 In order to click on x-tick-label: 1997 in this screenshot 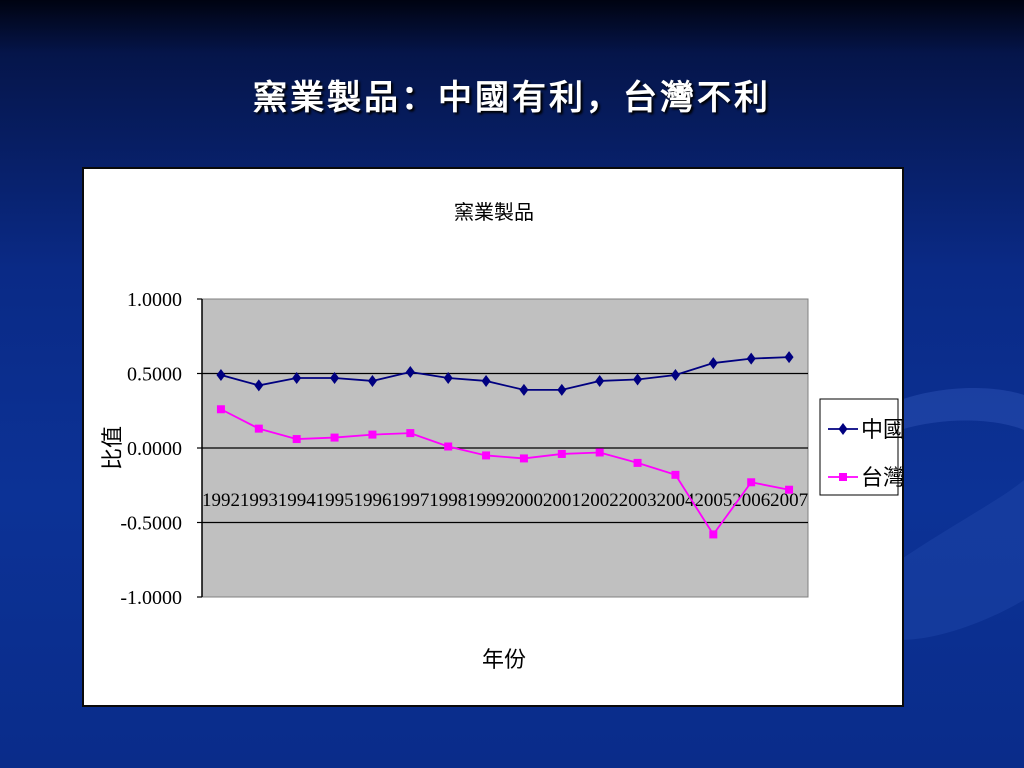, I will do `click(410, 500)`.